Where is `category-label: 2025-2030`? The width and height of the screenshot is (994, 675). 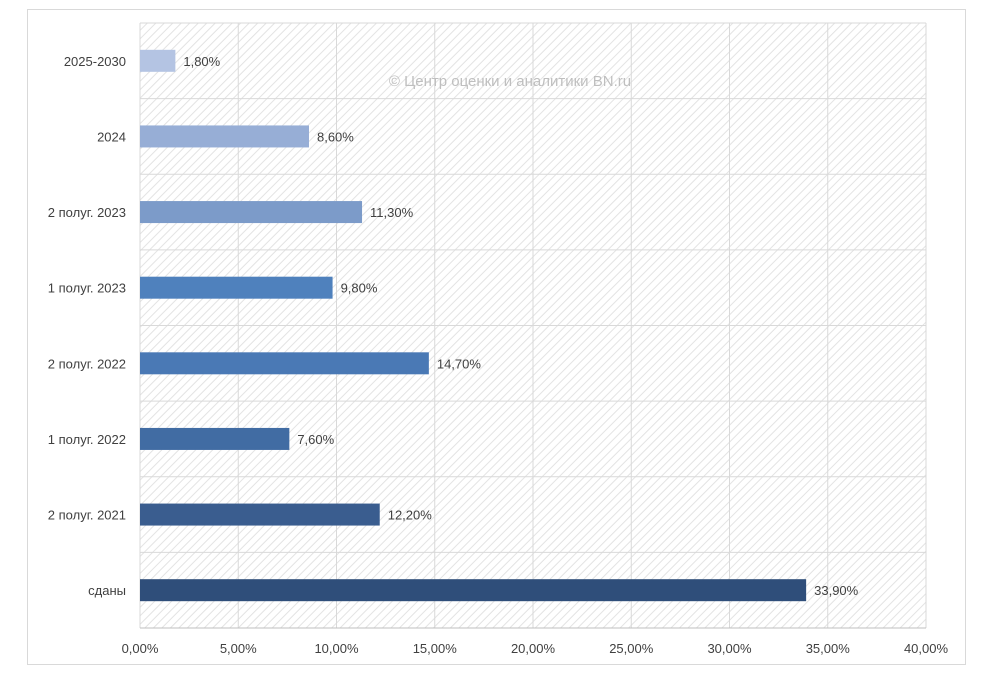 category-label: 2025-2030 is located at coordinates (95, 61).